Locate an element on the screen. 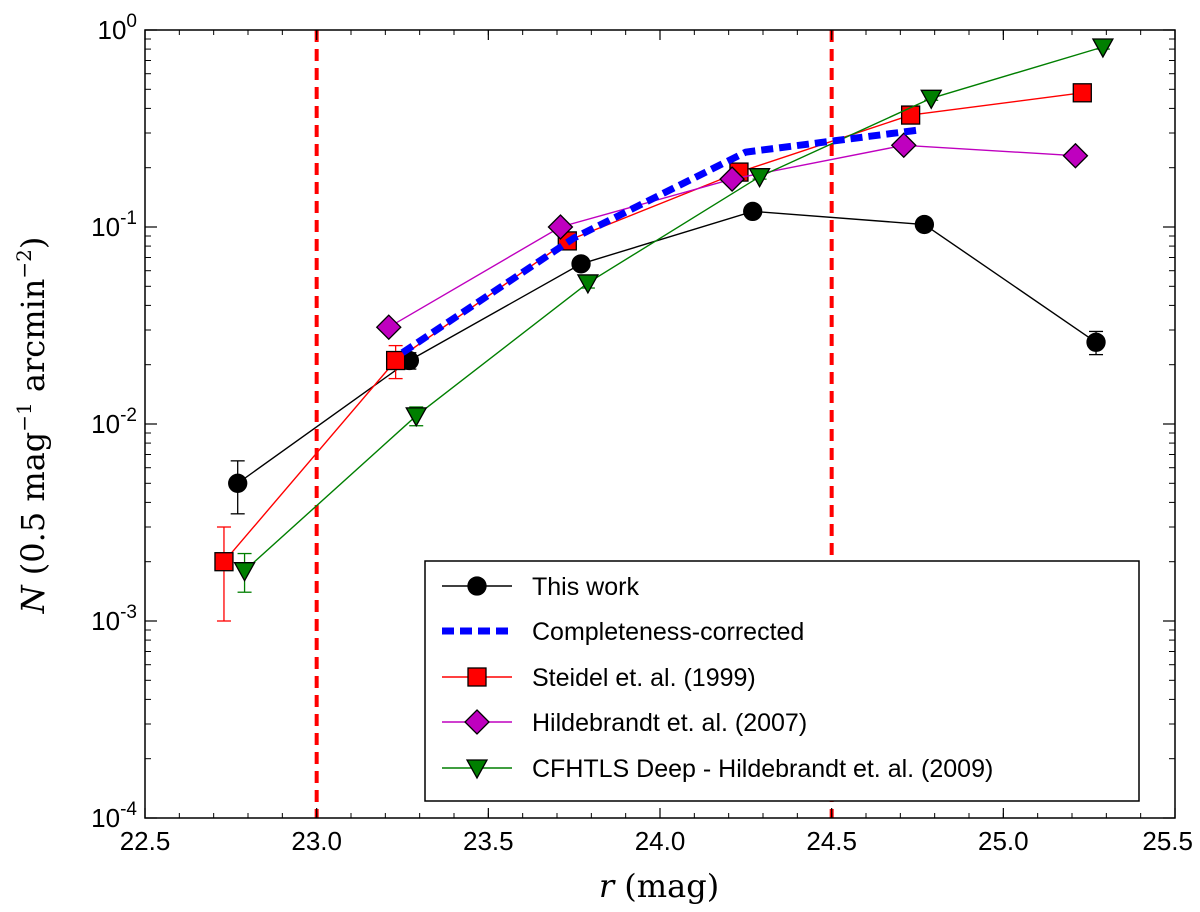  y-axis-unit-2: arcmin is located at coordinates (33, 341).